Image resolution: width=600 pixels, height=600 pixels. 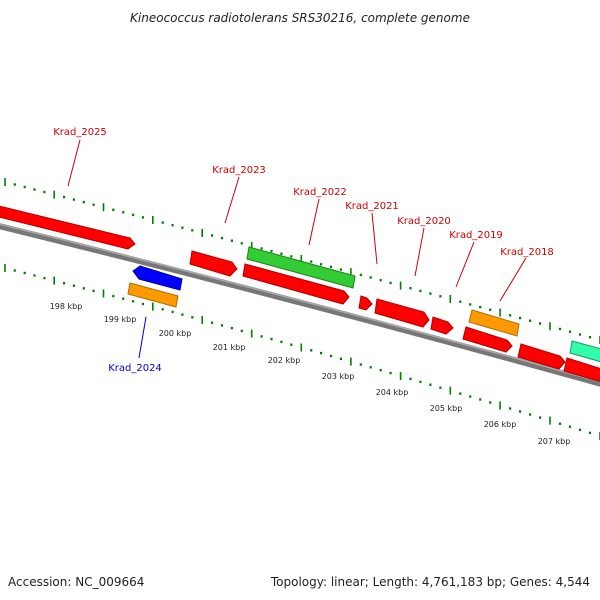 What do you see at coordinates (314, 222) in the screenshot?
I see `leader-krad-2022` at bounding box center [314, 222].